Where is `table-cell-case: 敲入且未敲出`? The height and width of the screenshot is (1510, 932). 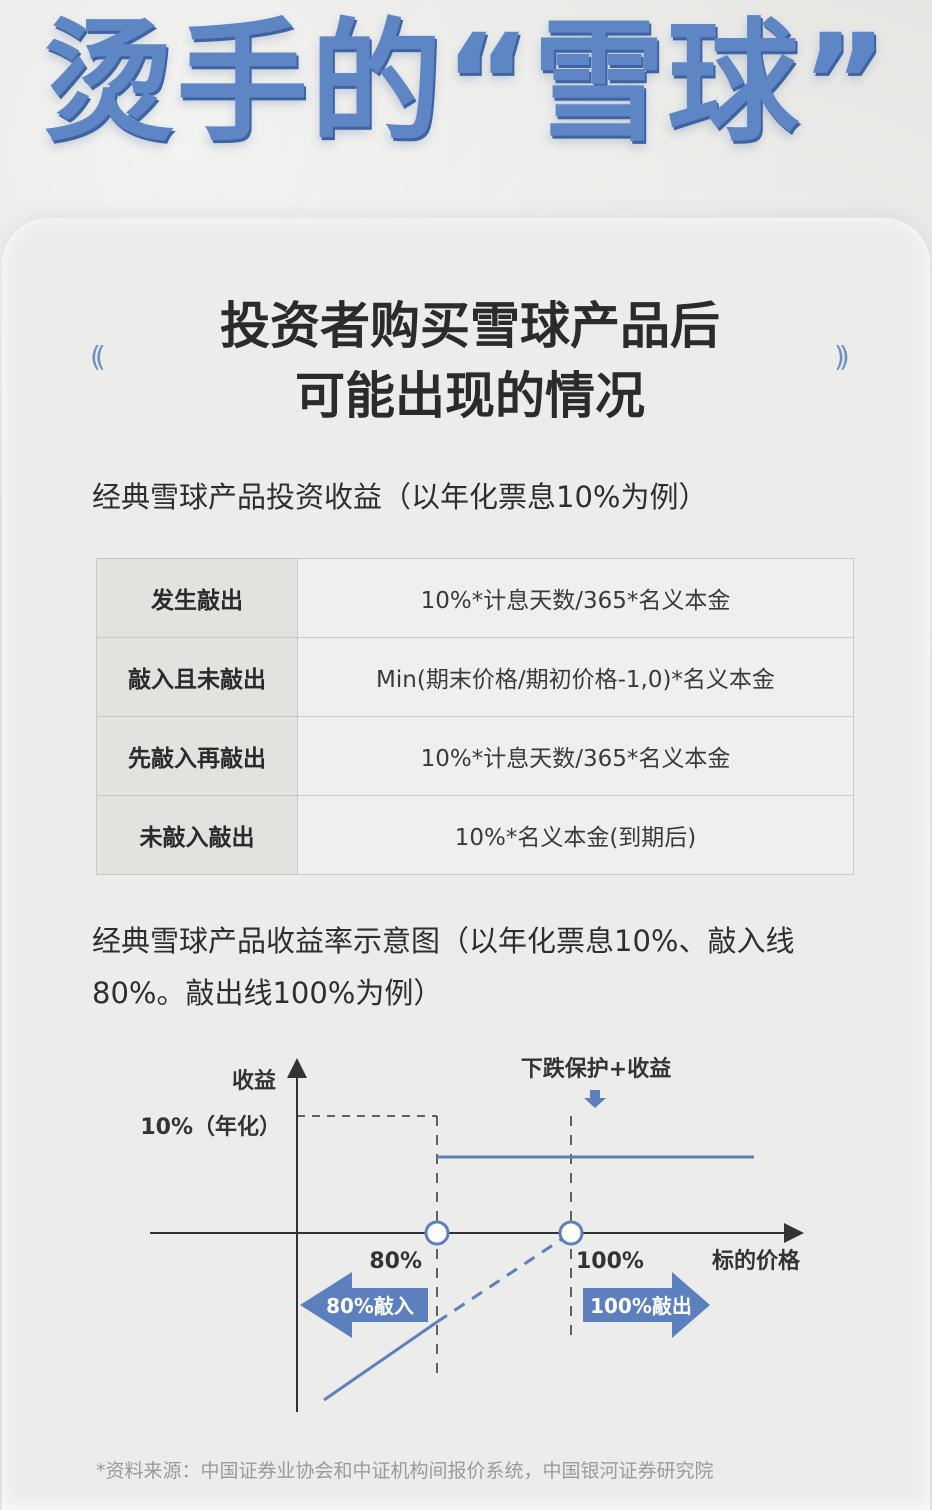 table-cell-case: 敲入且未敲出 is located at coordinates (197, 677).